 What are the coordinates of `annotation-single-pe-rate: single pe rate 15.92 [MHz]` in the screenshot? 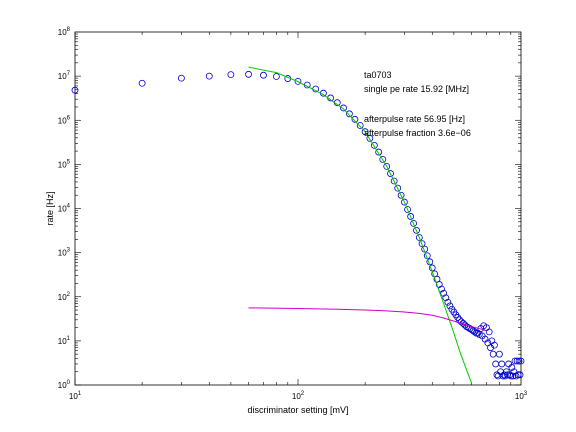 It's located at (416, 89).